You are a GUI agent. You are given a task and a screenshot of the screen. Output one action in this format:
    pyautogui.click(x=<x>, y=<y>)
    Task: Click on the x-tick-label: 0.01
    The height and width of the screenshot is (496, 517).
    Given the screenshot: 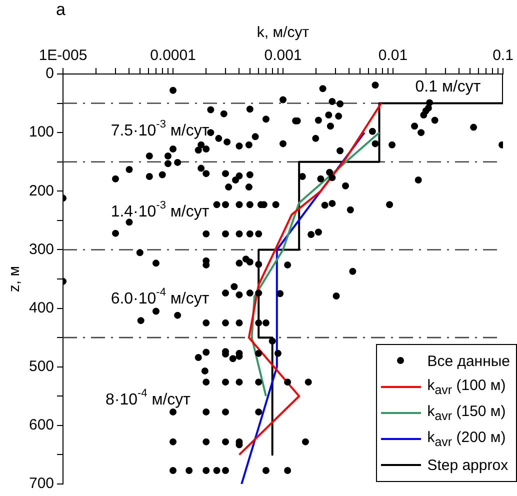 What is the action you would take?
    pyautogui.click(x=393, y=55)
    